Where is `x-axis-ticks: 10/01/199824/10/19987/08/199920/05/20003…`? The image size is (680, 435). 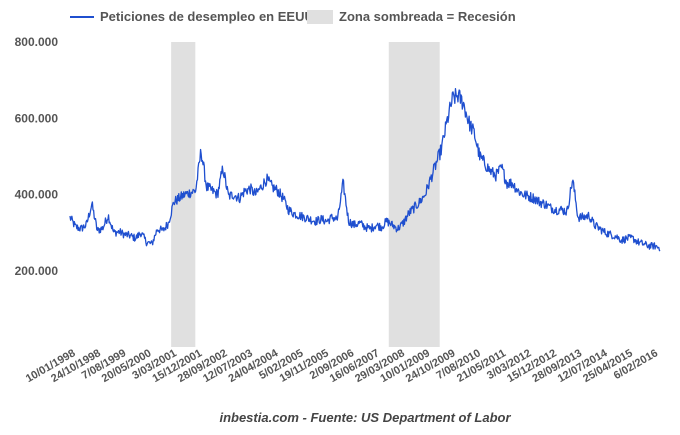
x-axis-ticks: 10/01/199824/10/19987/08/199920/05/20003… is located at coordinates (342, 366).